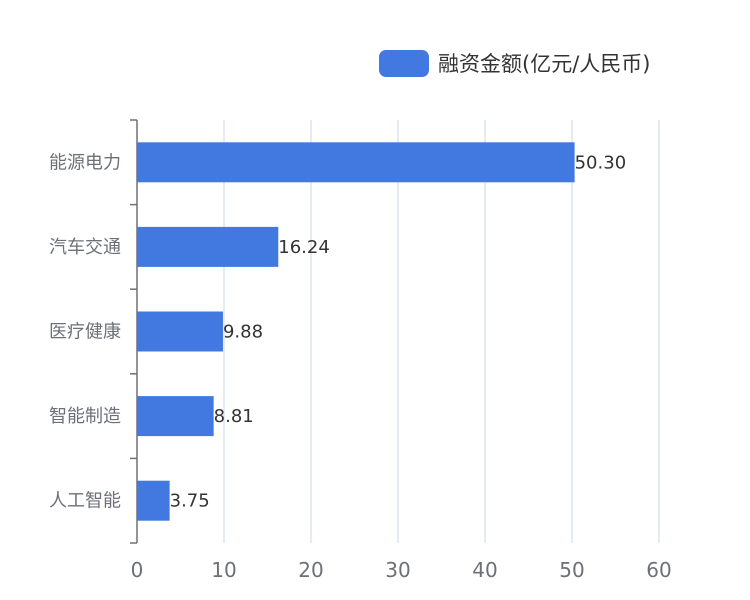  What do you see at coordinates (544, 64) in the screenshot?
I see `legend-label: 融资金额(亿元/人民币)` at bounding box center [544, 64].